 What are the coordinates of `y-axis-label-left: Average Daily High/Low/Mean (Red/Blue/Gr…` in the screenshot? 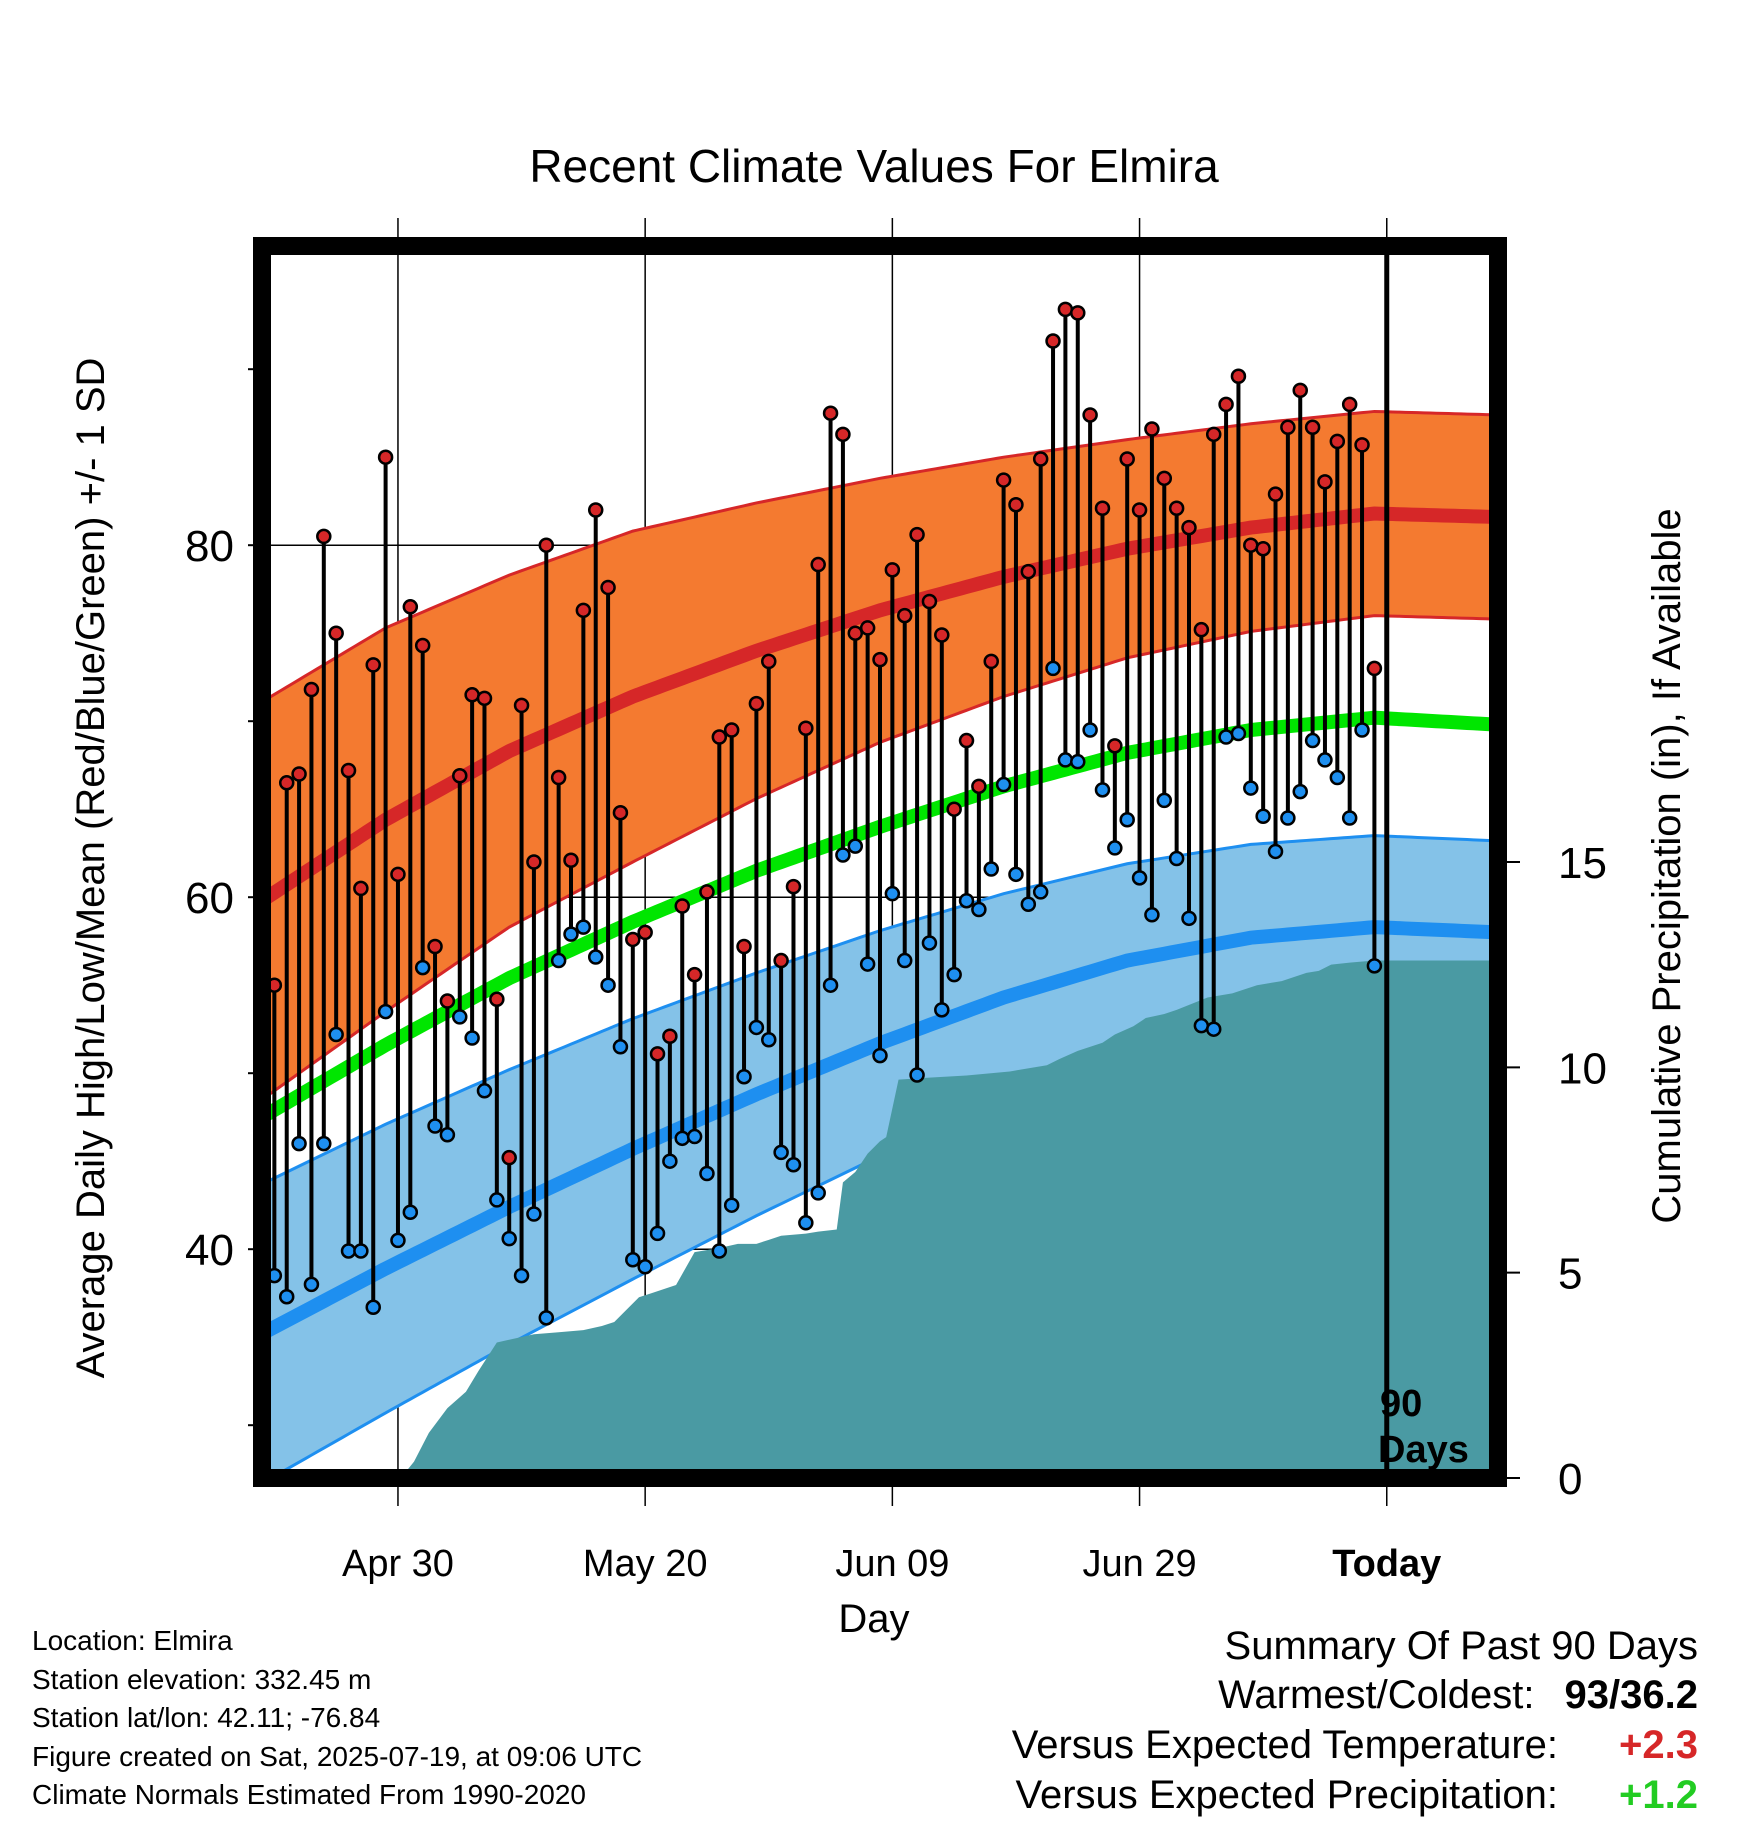 It's located at (91, 868).